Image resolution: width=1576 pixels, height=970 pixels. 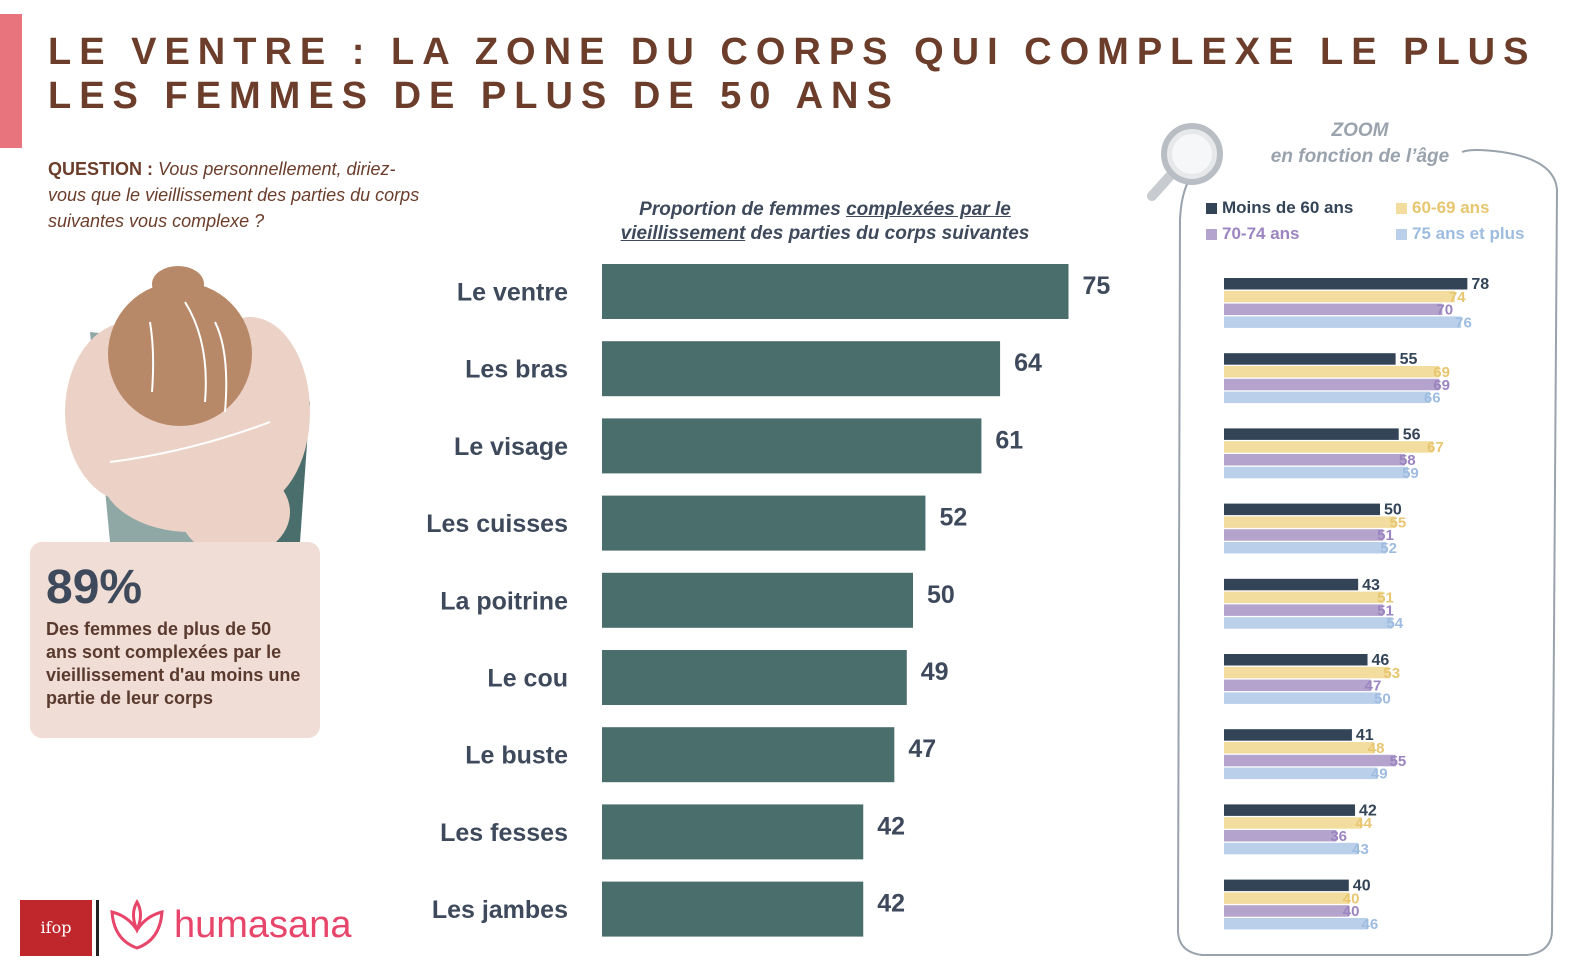 What do you see at coordinates (11, 81) in the screenshot?
I see `accent-strip` at bounding box center [11, 81].